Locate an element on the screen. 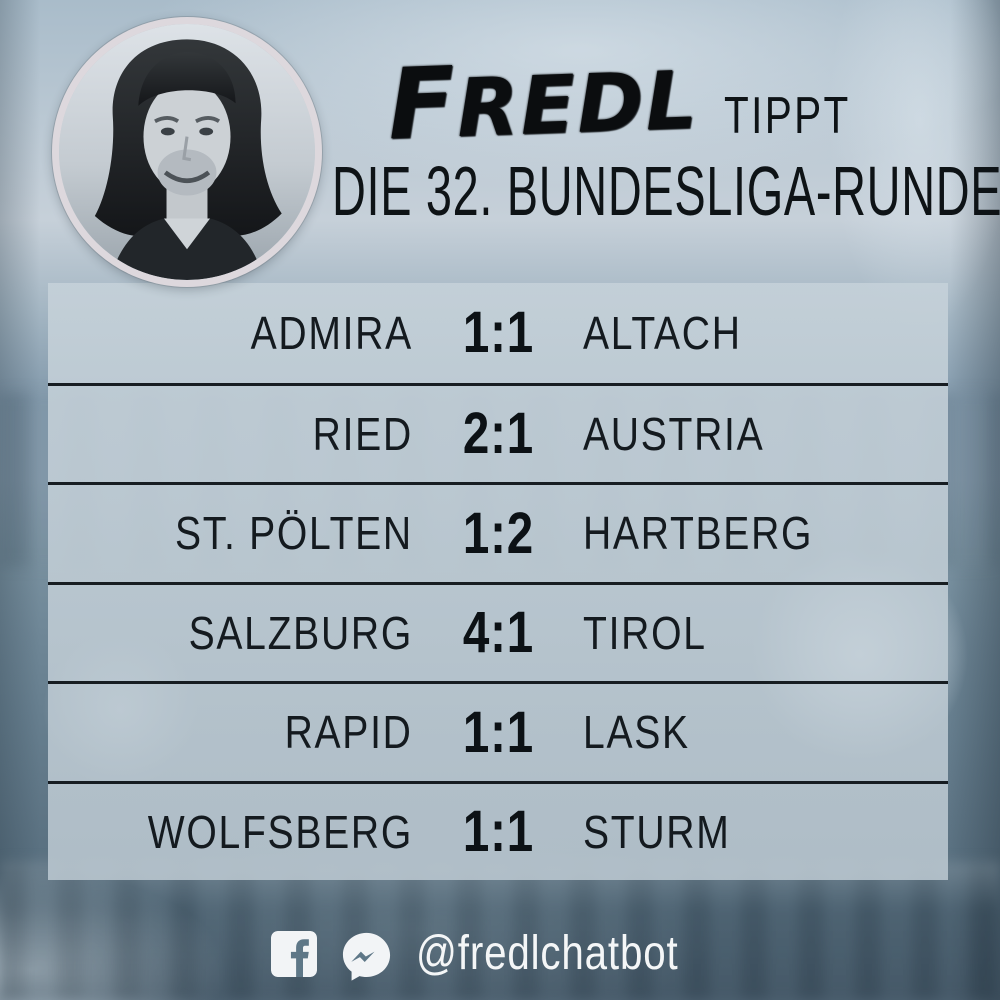 The width and height of the screenshot is (1000, 1000). table-row: ADMIRA 1:1 ALTACH is located at coordinates (498, 333).